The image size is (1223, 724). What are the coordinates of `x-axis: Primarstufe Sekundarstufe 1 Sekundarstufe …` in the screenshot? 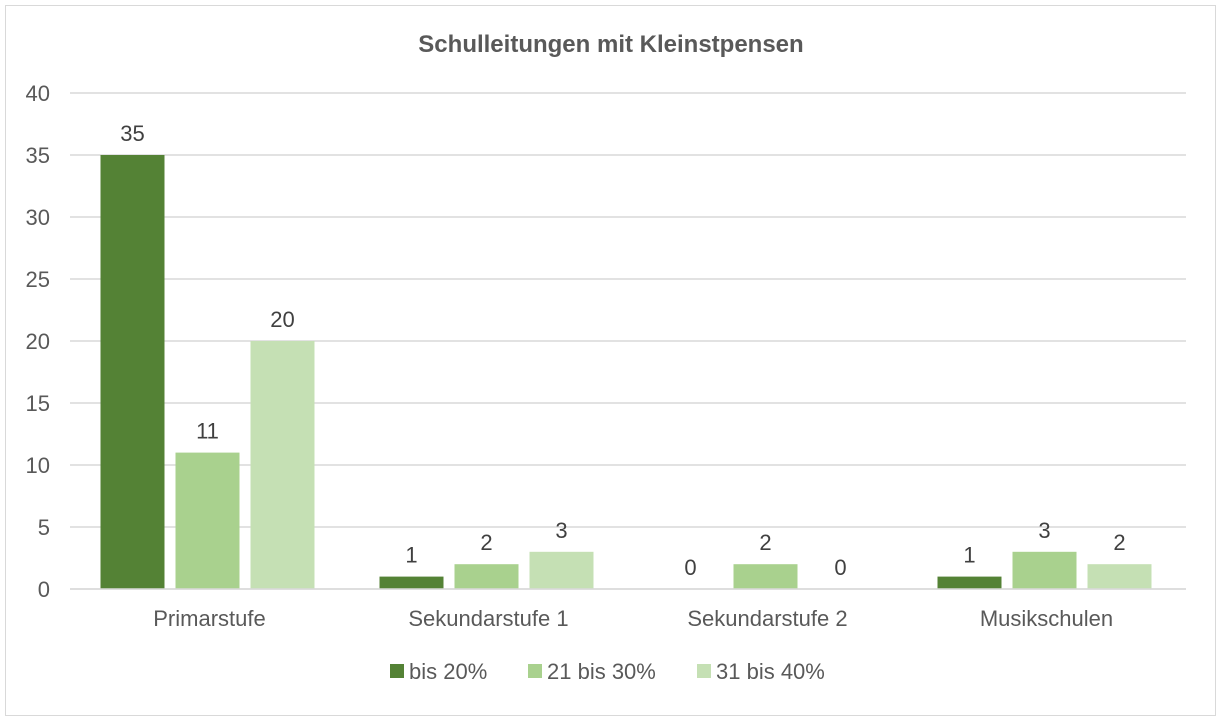 It's located at (628, 609).